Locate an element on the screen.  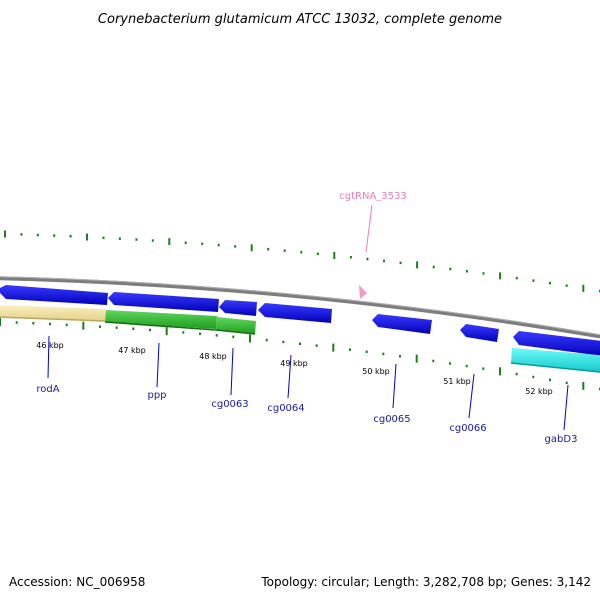
genome-backbone is located at coordinates (300, 307).